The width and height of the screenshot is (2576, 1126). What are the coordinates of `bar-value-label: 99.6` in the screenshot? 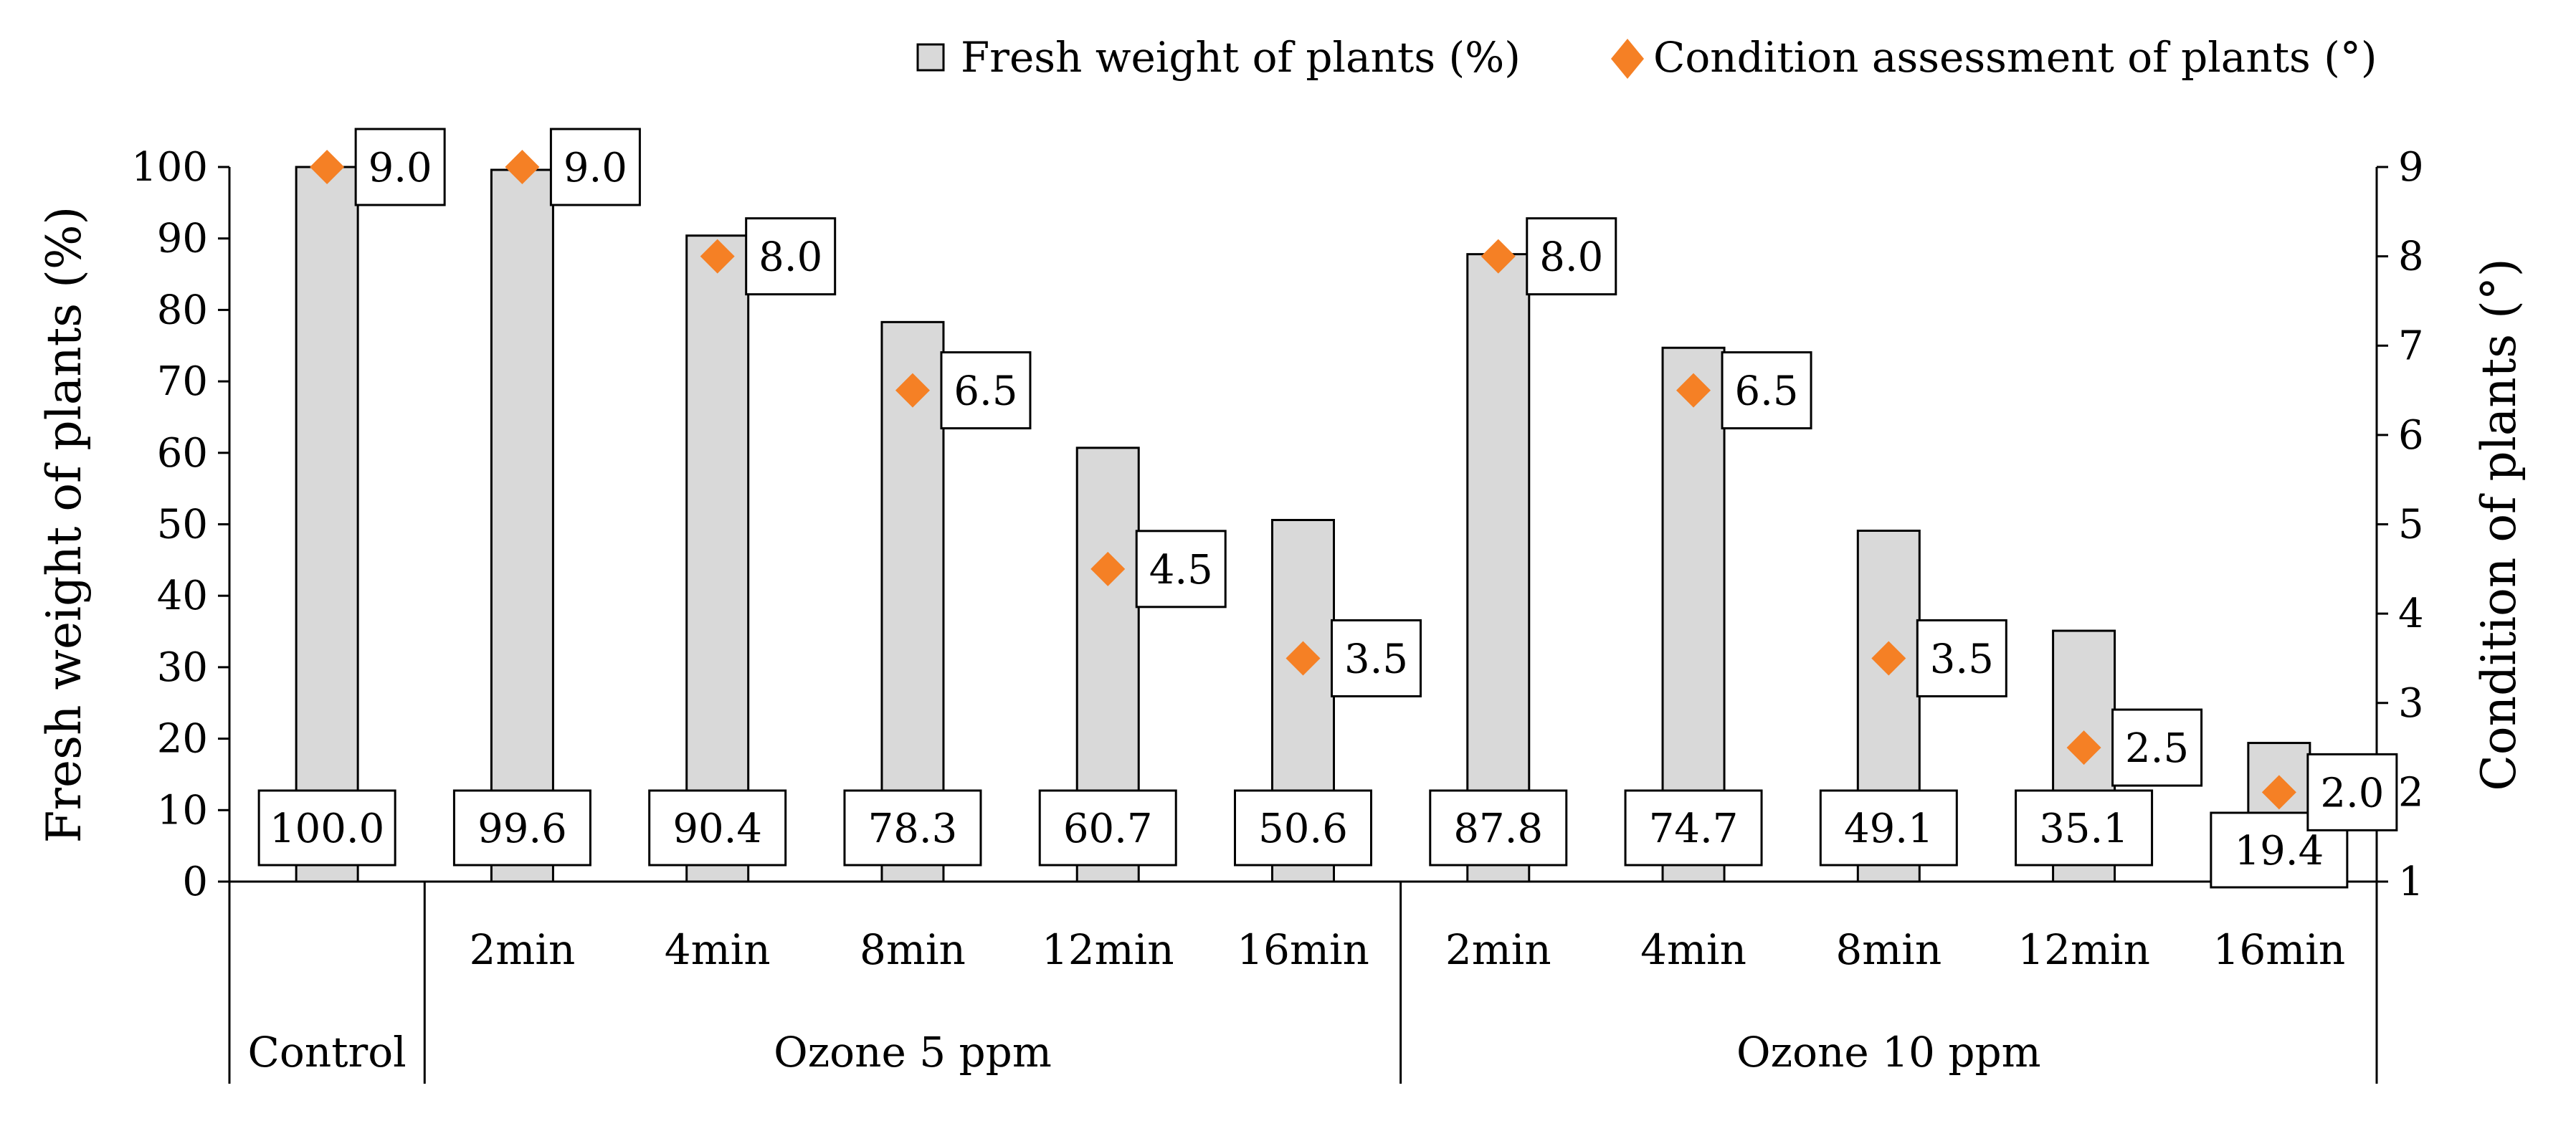 It's located at (522, 829).